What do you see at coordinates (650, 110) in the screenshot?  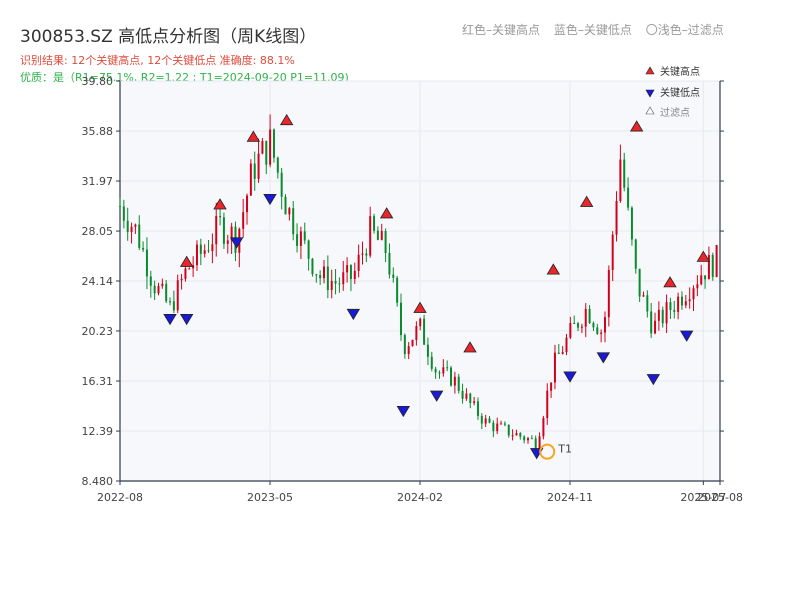 I see `legend-filtered-icon` at bounding box center [650, 110].